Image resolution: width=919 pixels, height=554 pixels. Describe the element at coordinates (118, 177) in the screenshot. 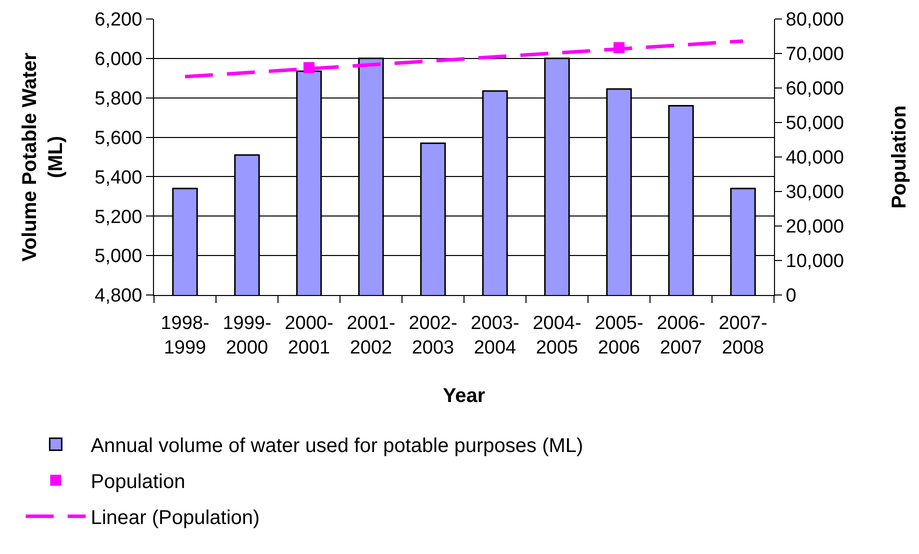

I see `y-tick-label: 5,400` at that location.